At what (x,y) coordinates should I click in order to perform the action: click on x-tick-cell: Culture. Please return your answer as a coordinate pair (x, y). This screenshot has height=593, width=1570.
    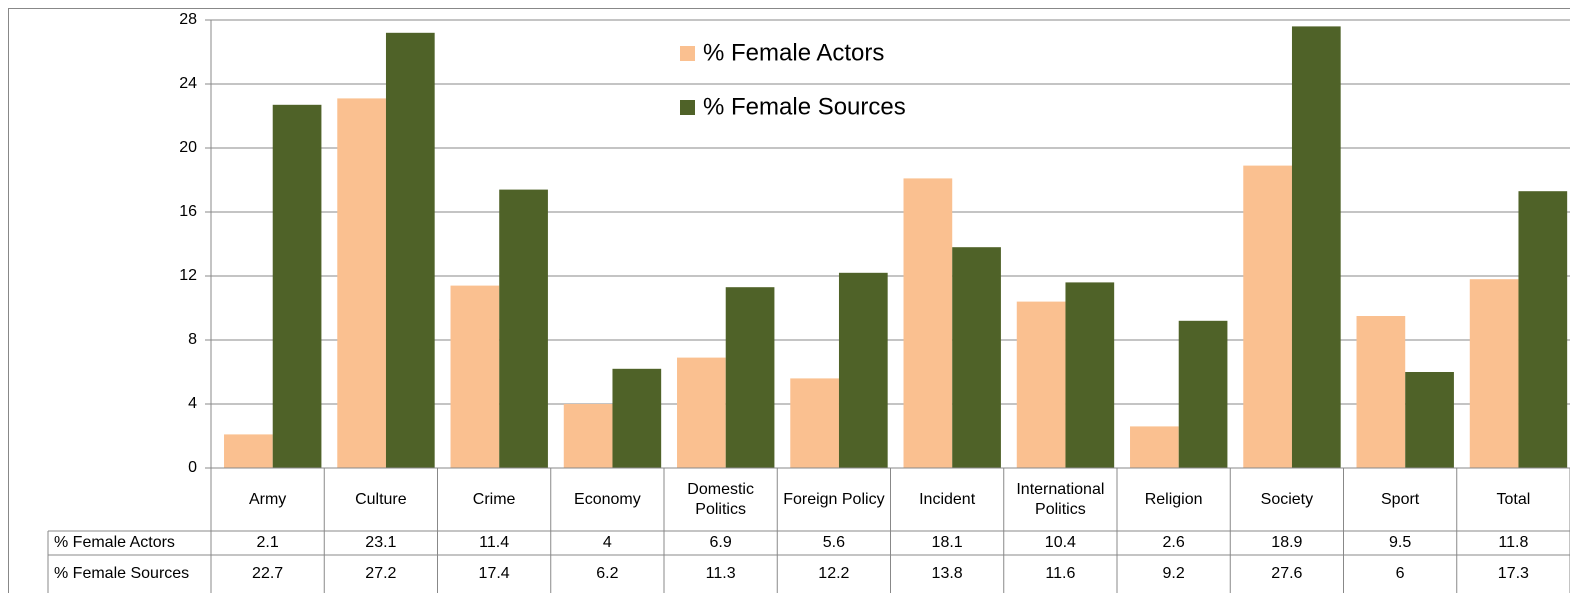
    Looking at the image, I should click on (381, 499).